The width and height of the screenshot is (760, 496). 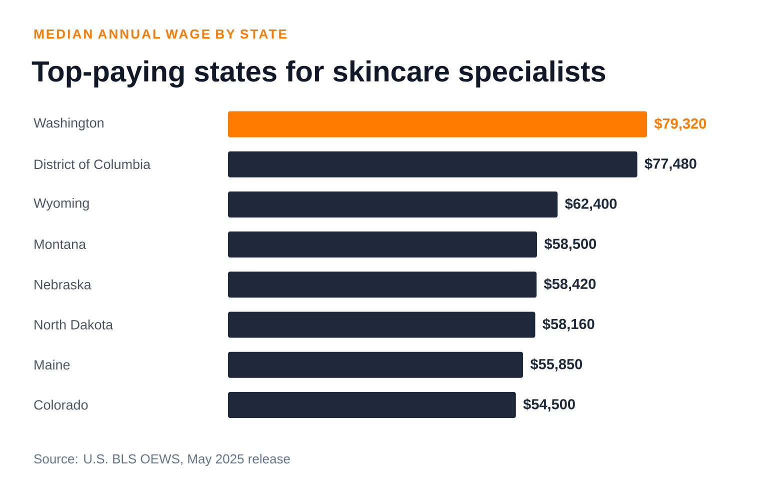 What do you see at coordinates (162, 460) in the screenshot?
I see `source-note: Source: U.S. BLS OEWS, May 2025 release` at bounding box center [162, 460].